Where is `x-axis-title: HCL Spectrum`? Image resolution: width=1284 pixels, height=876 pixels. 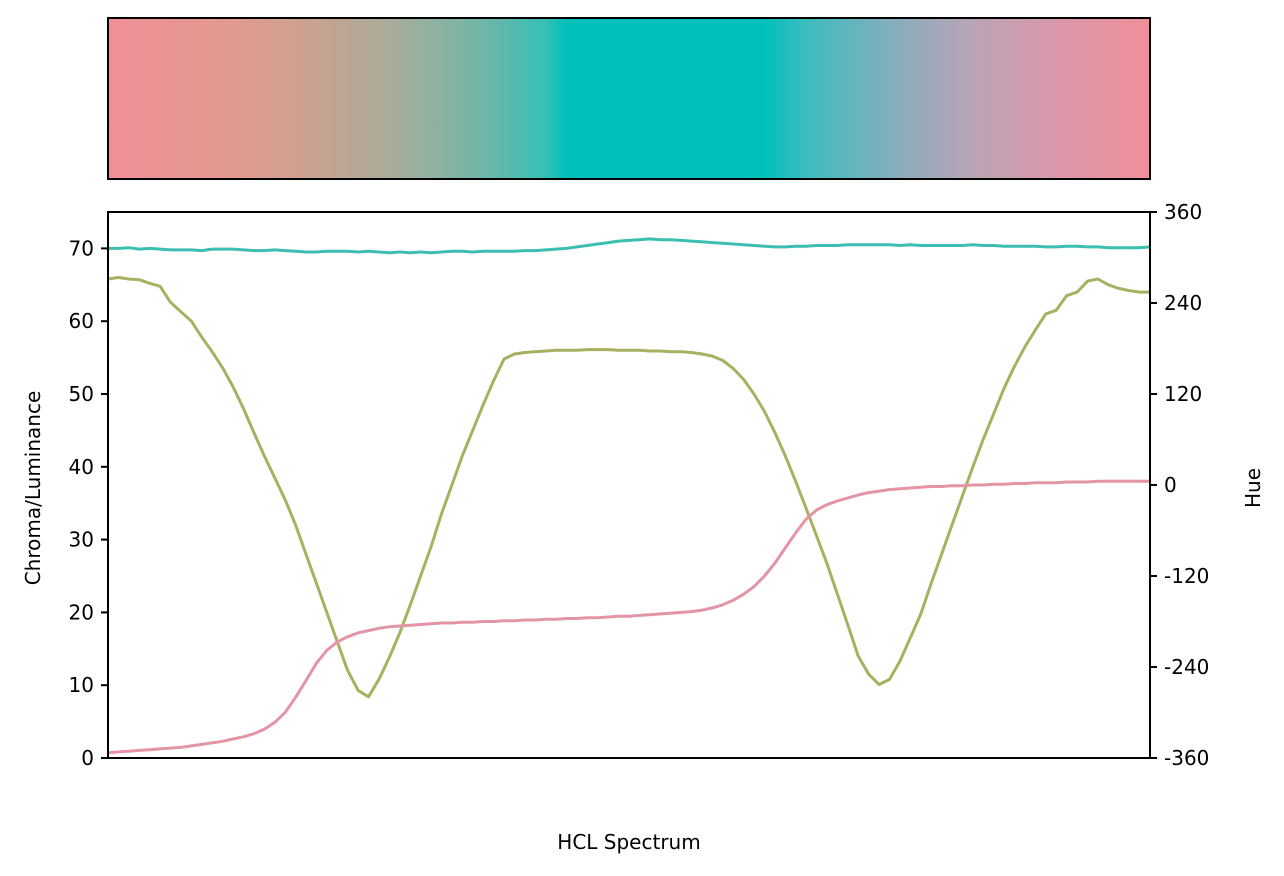
x-axis-title: HCL Spectrum is located at coordinates (628, 842).